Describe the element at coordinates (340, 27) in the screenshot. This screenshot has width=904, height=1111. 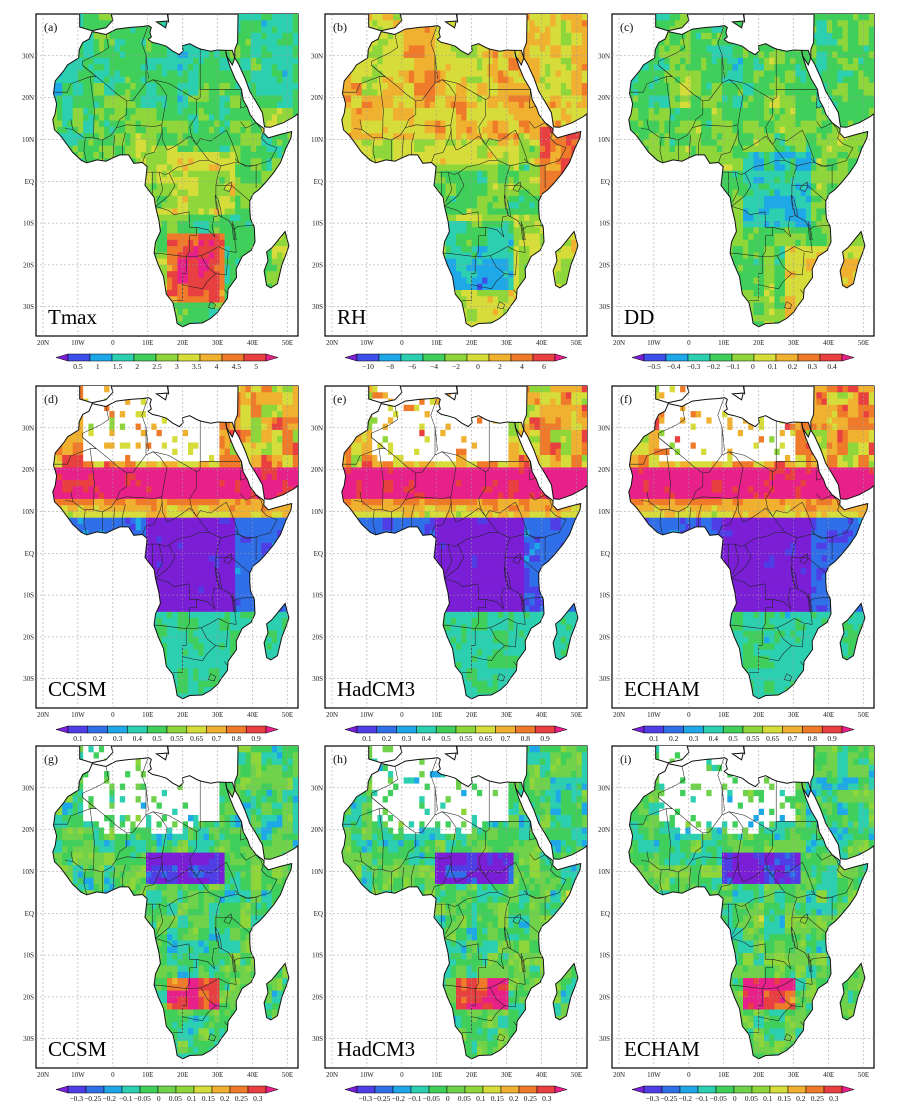
I see `panel-letter: (b)` at that location.